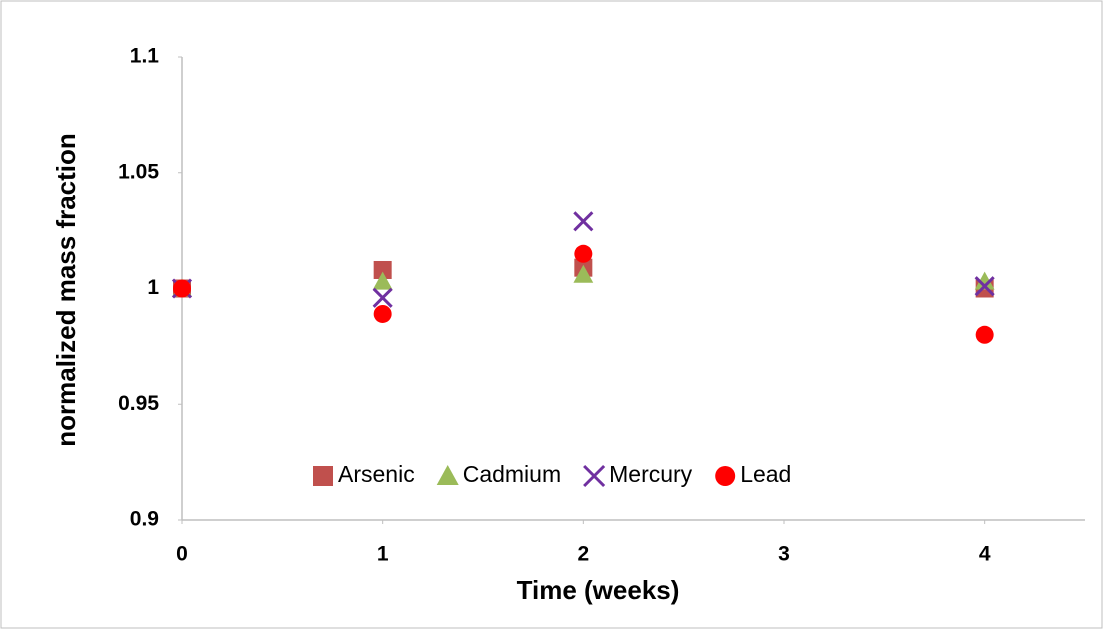  What do you see at coordinates (784, 554) in the screenshot?
I see `x-tick-label: 3` at bounding box center [784, 554].